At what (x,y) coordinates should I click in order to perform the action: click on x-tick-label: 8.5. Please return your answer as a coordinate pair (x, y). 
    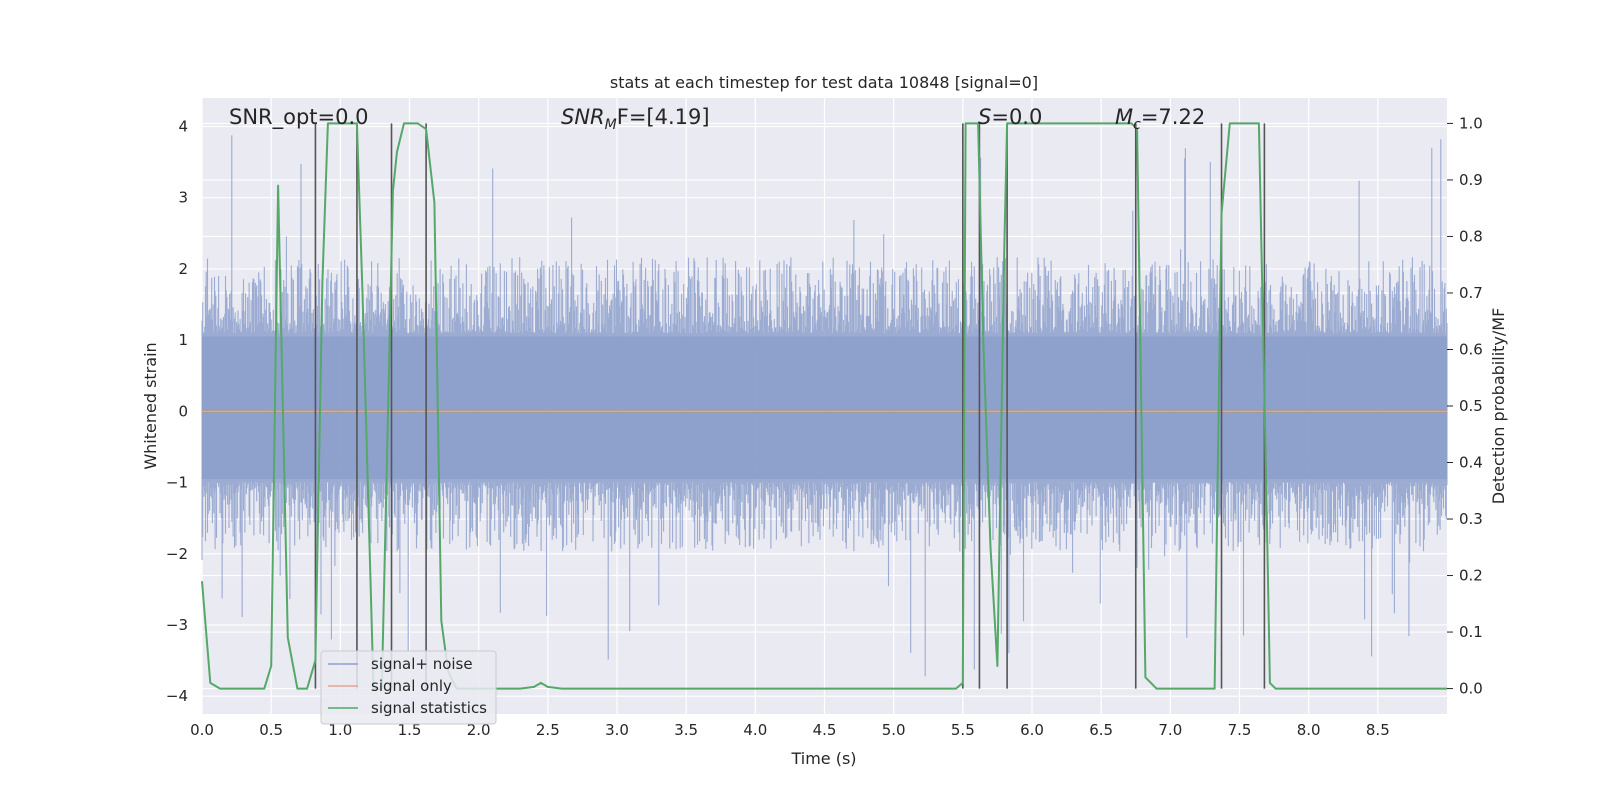
    Looking at the image, I should click on (1378, 730).